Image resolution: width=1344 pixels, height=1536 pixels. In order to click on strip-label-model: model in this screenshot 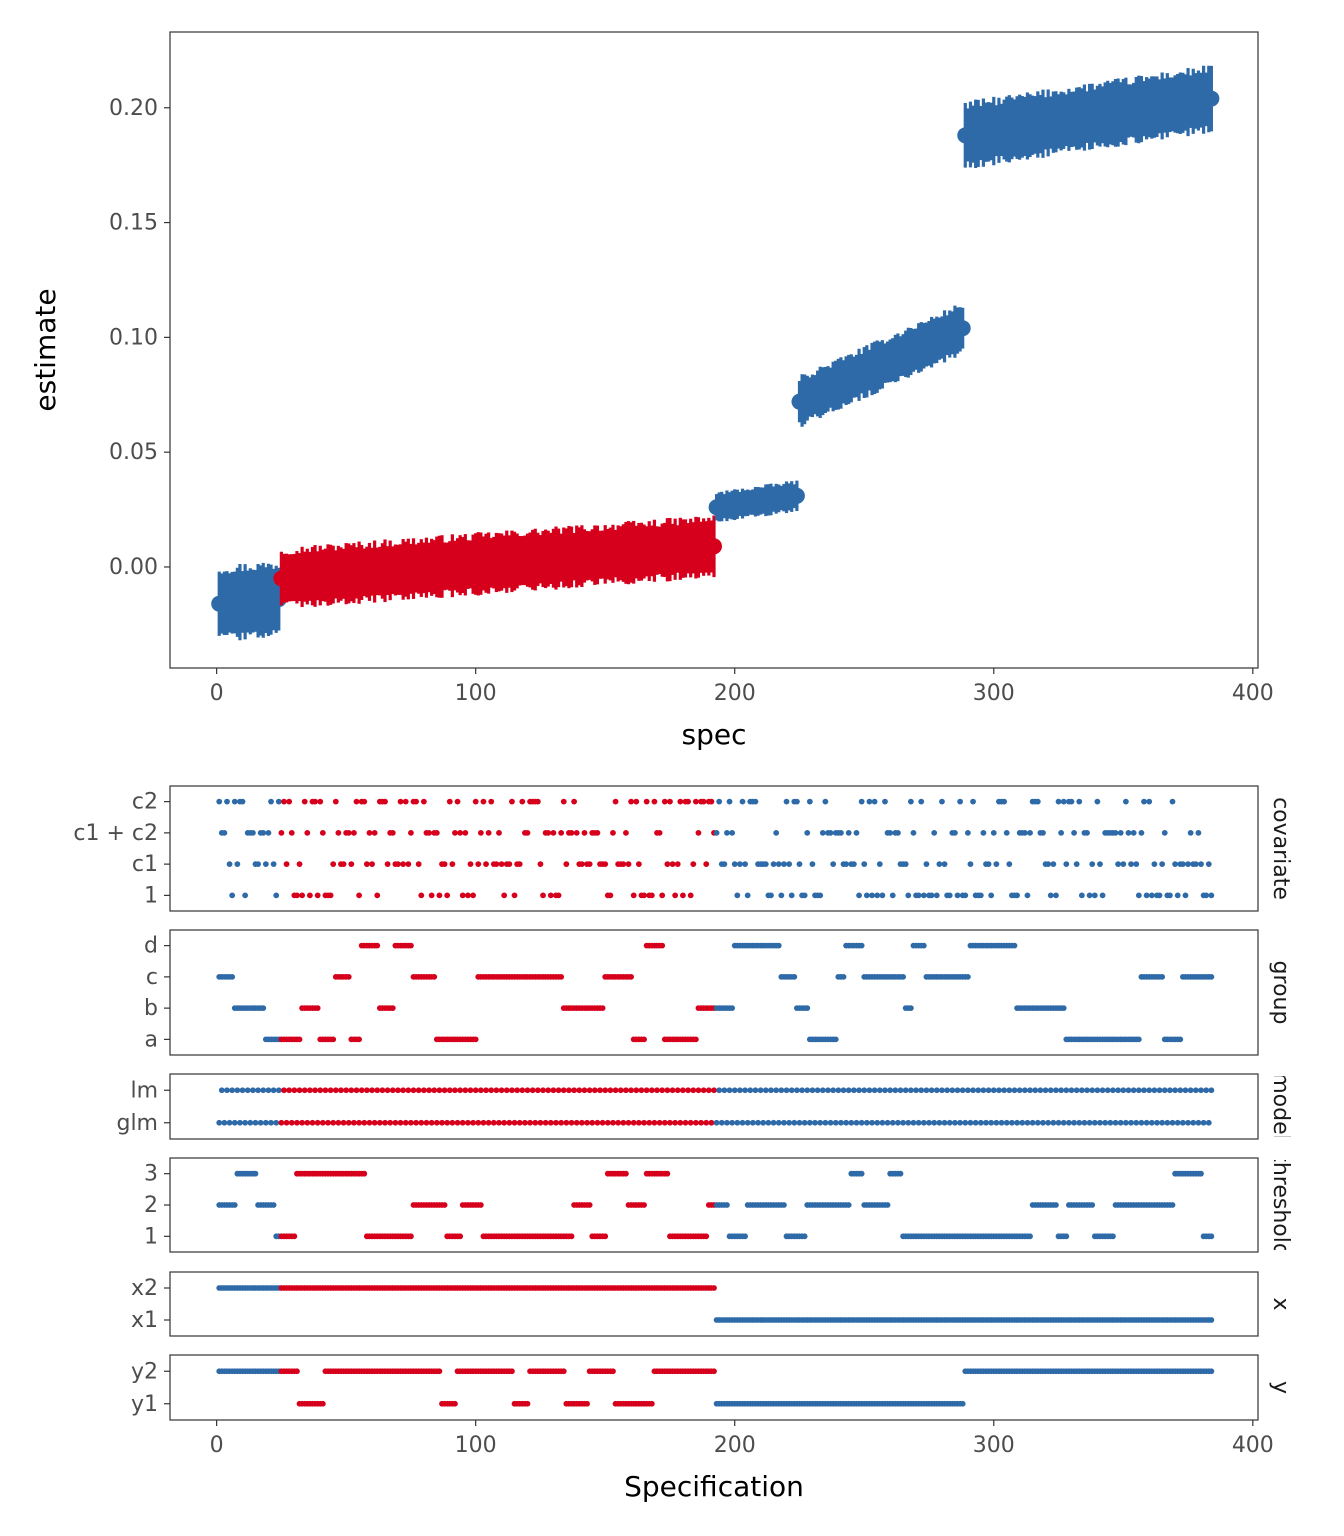, I will do `click(1280, 1106)`.